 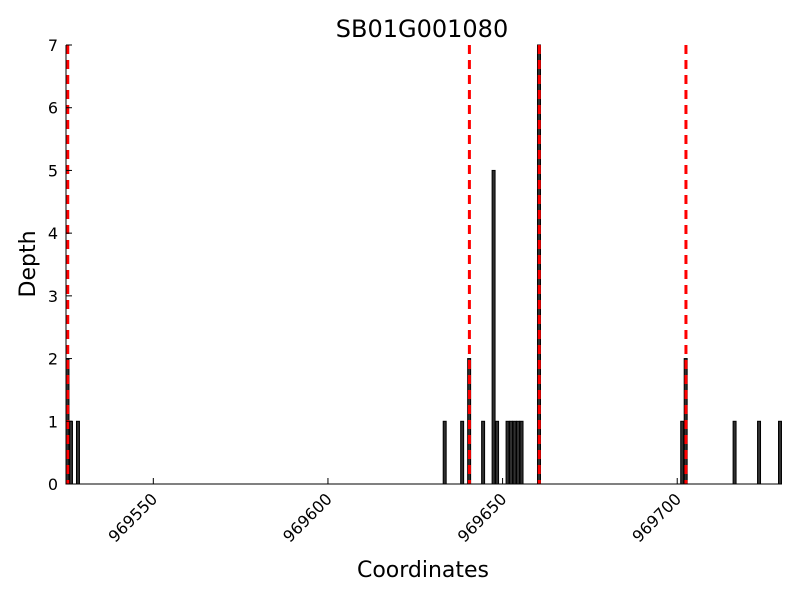 What do you see at coordinates (28, 263) in the screenshot?
I see `y-axis-title: Depth` at bounding box center [28, 263].